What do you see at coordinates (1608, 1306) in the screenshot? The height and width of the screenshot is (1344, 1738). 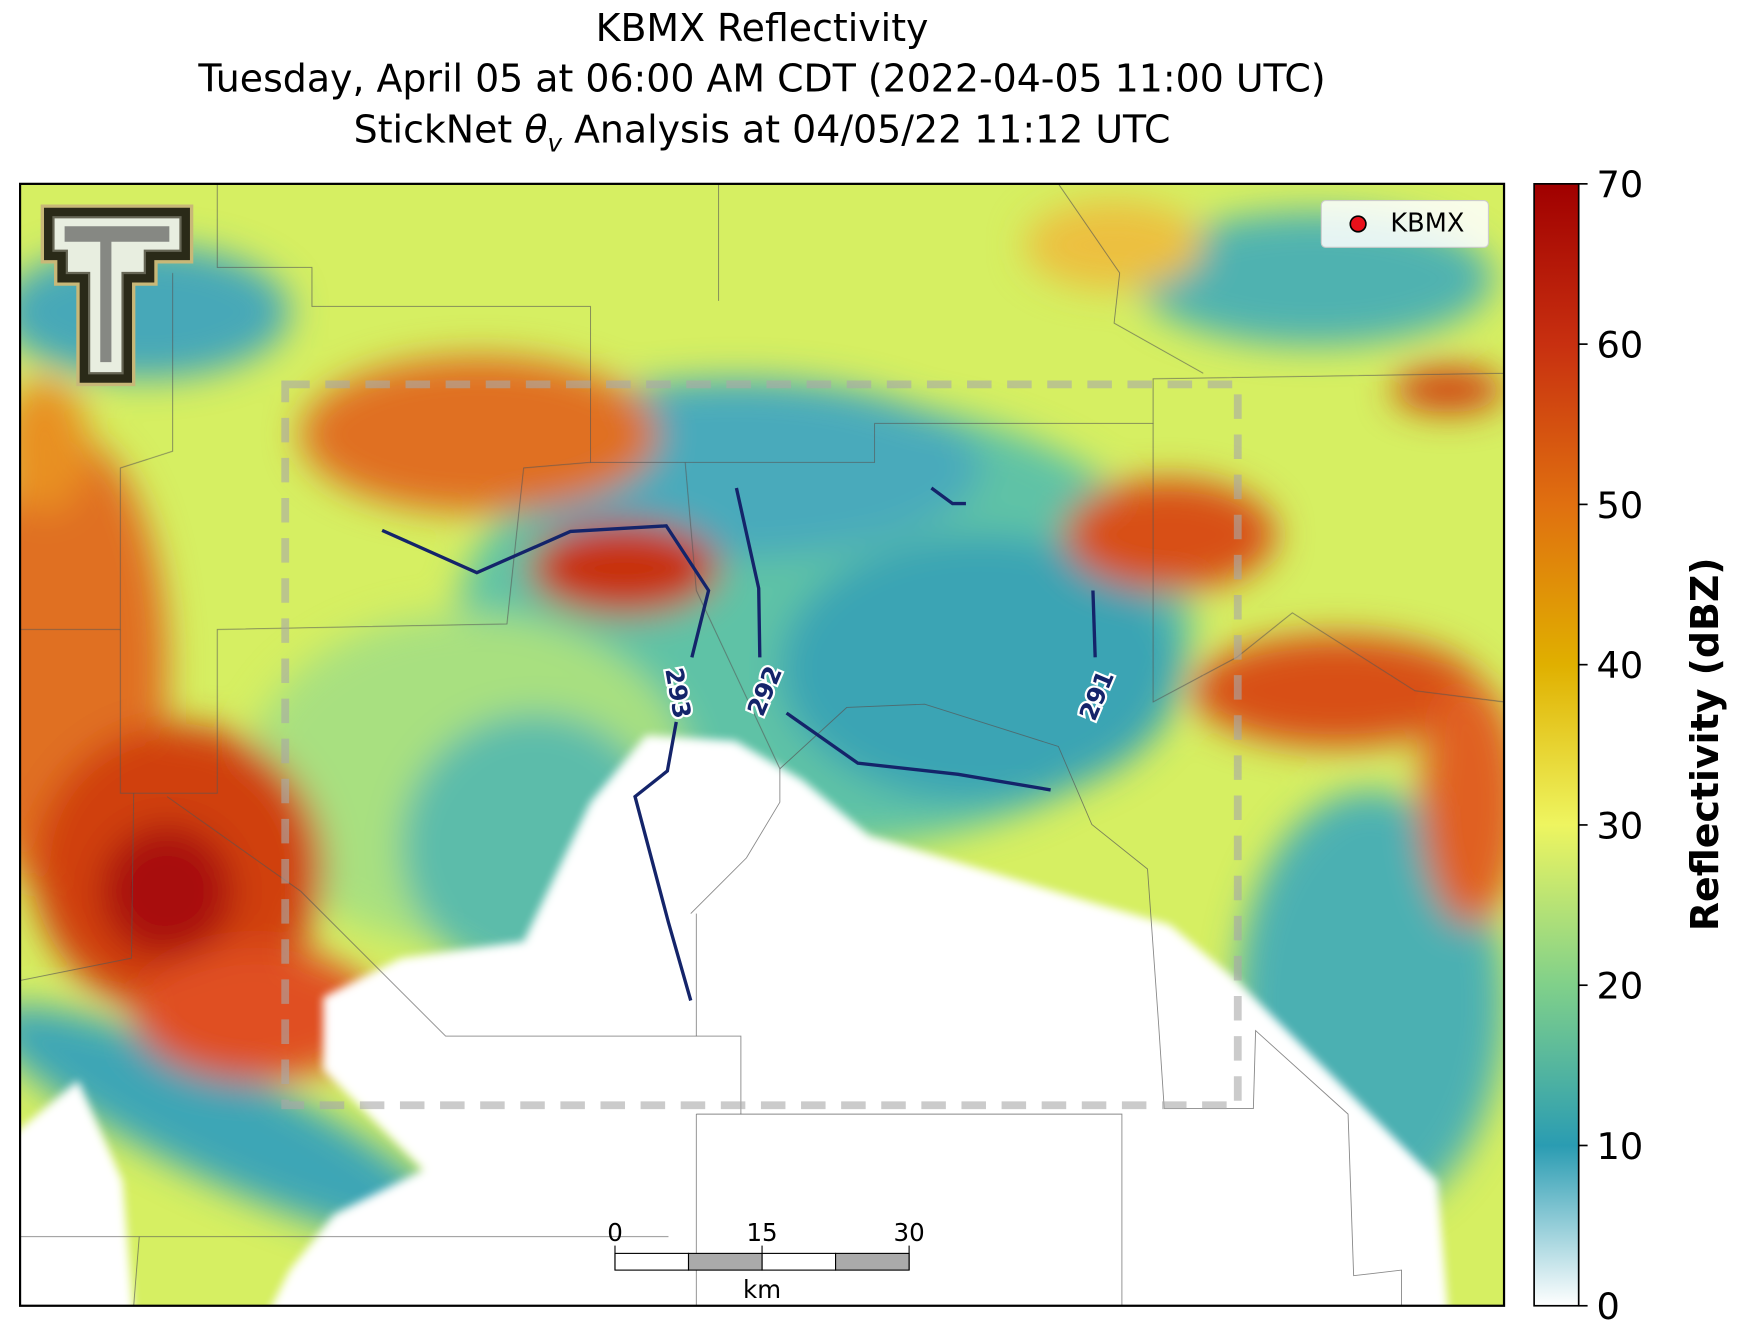 I see `colorbar-tick-label: 0` at bounding box center [1608, 1306].